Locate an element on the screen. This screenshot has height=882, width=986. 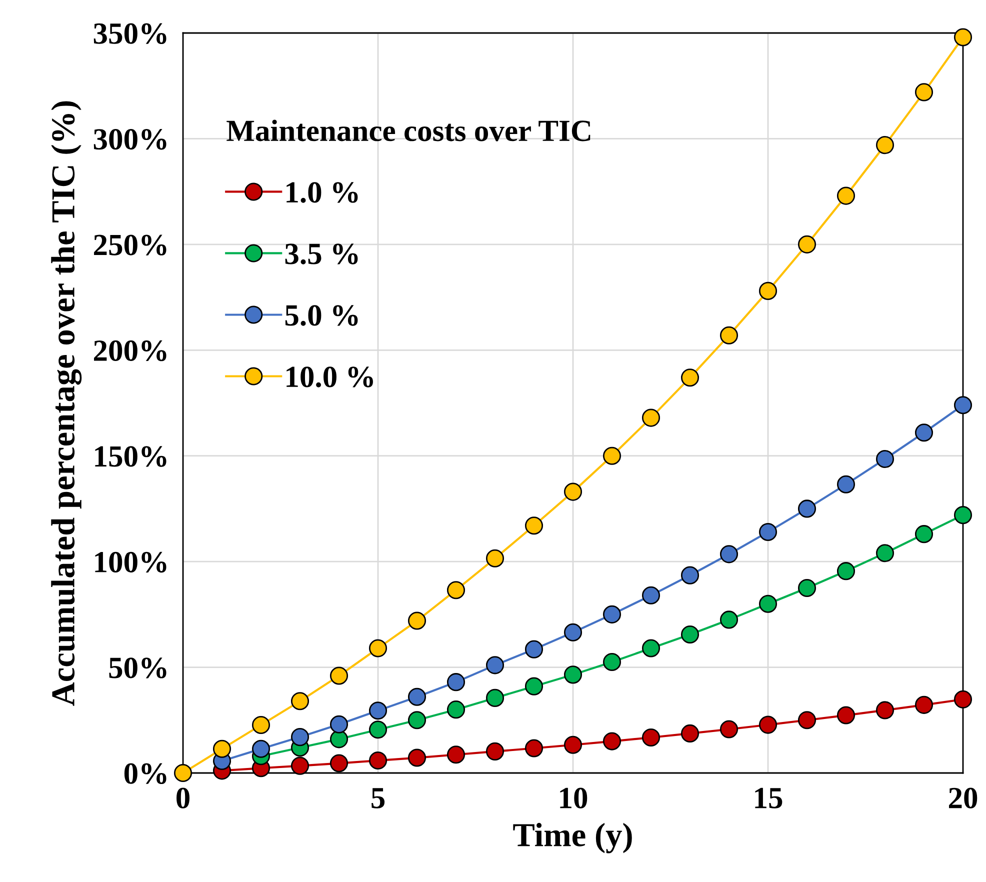
y-tick-label: 250% is located at coordinates (130, 245).